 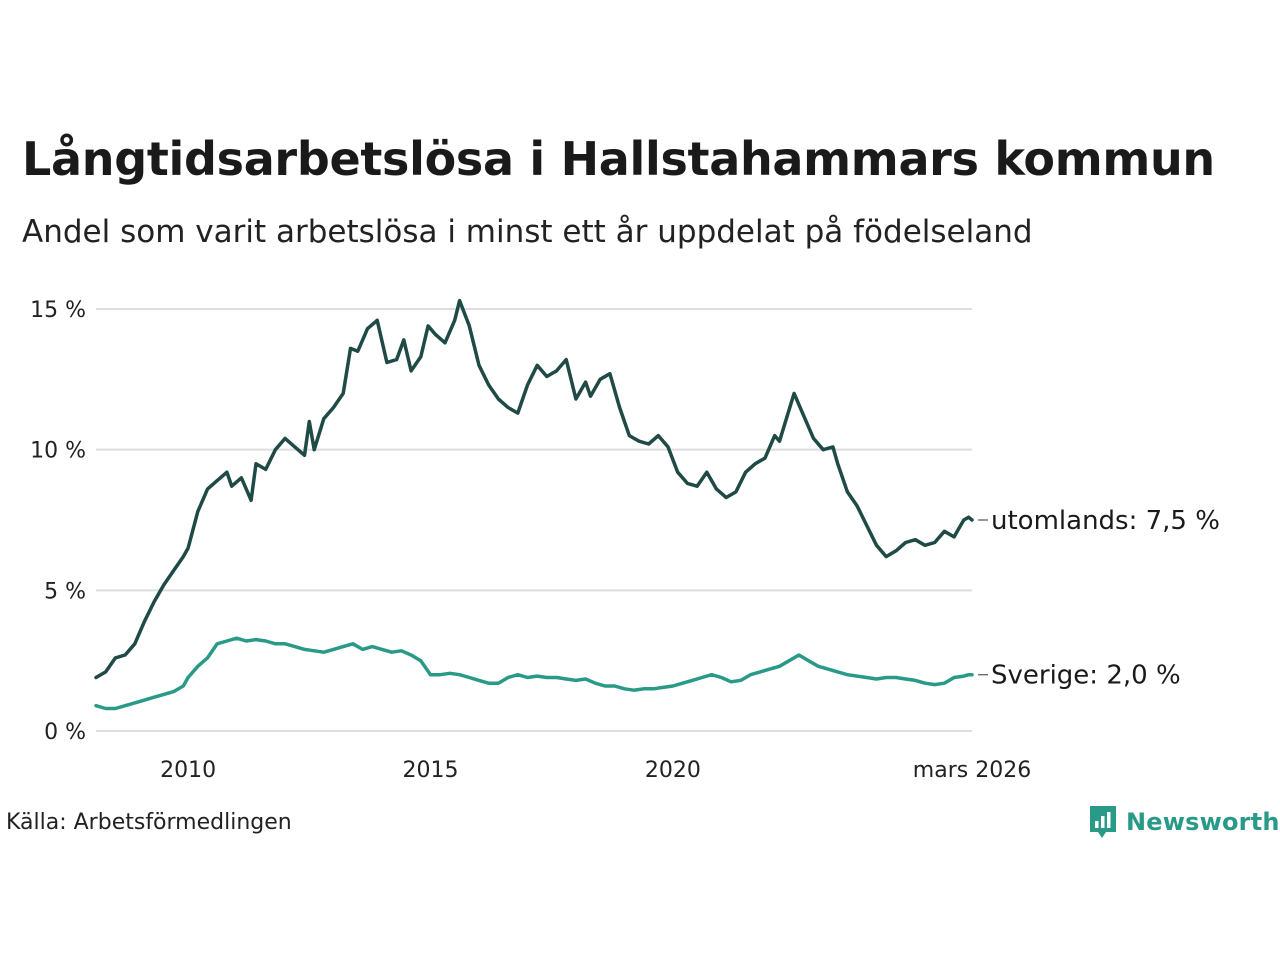 I want to click on y-tick-label: 0 %, so click(x=65, y=732).